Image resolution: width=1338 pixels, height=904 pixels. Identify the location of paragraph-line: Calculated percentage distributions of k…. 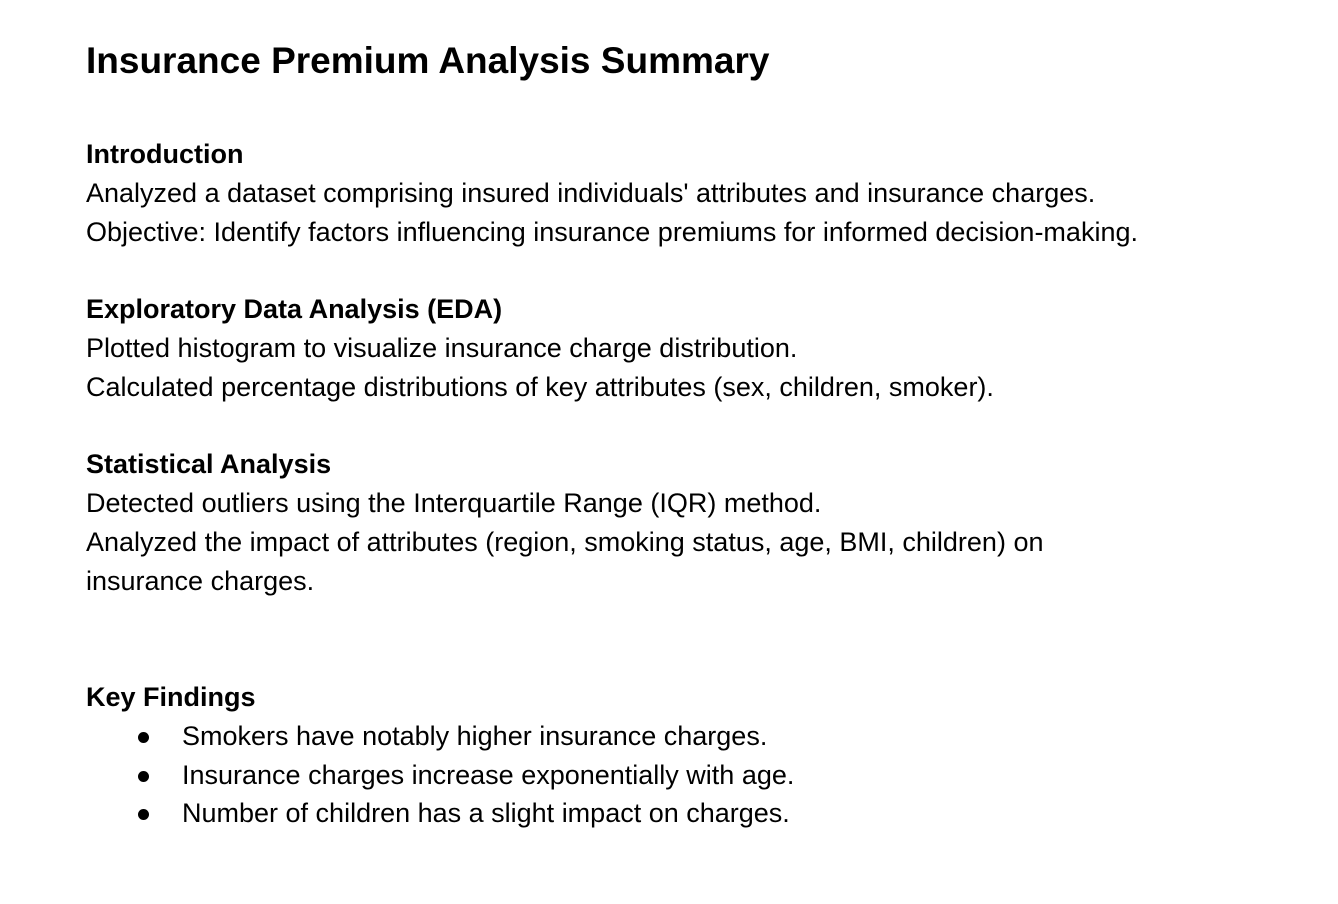
(540, 387).